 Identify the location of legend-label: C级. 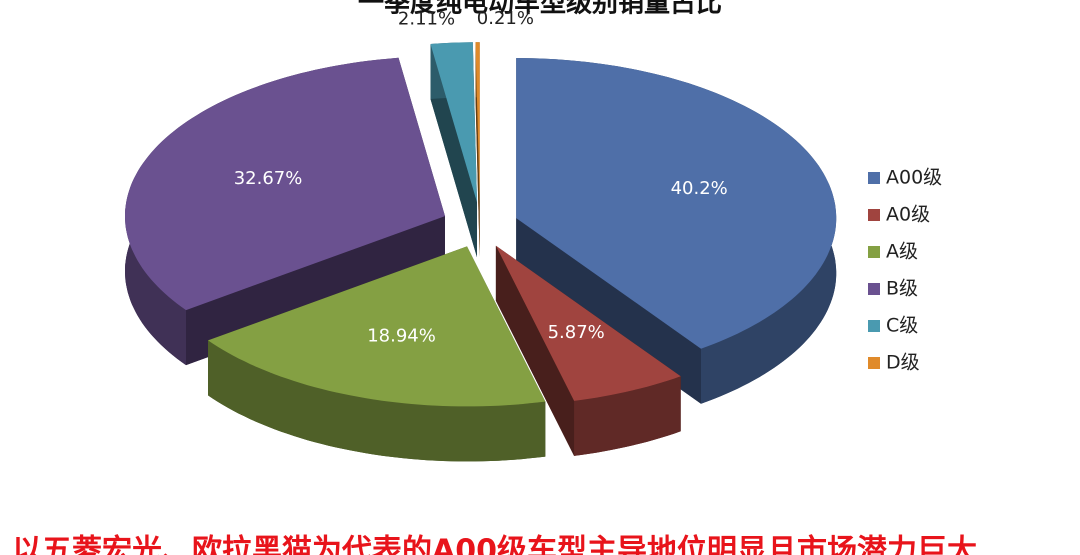
(902, 326).